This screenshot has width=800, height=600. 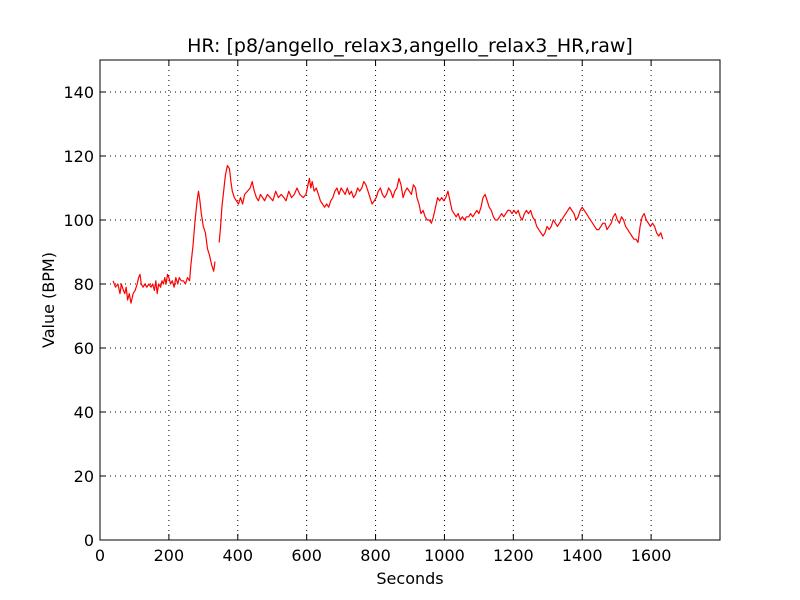 What do you see at coordinates (78, 92) in the screenshot?
I see `y-tick-label: 140` at bounding box center [78, 92].